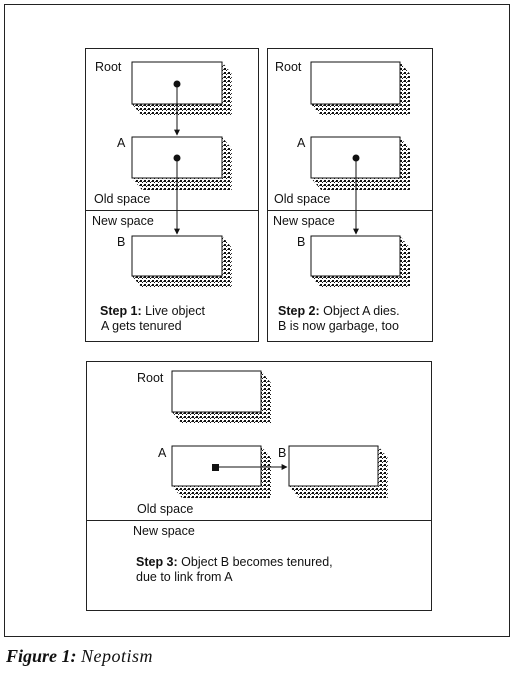  Describe the element at coordinates (181, 88) in the screenshot. I see `panel-1-root-object` at that location.